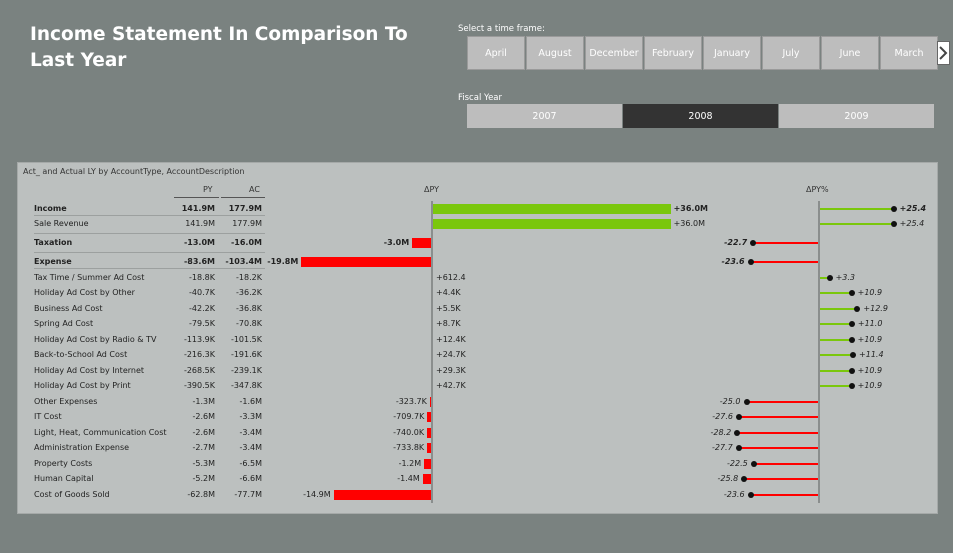  What do you see at coordinates (870, 339) in the screenshot?
I see `delta-pct-label: +10.9` at bounding box center [870, 339].